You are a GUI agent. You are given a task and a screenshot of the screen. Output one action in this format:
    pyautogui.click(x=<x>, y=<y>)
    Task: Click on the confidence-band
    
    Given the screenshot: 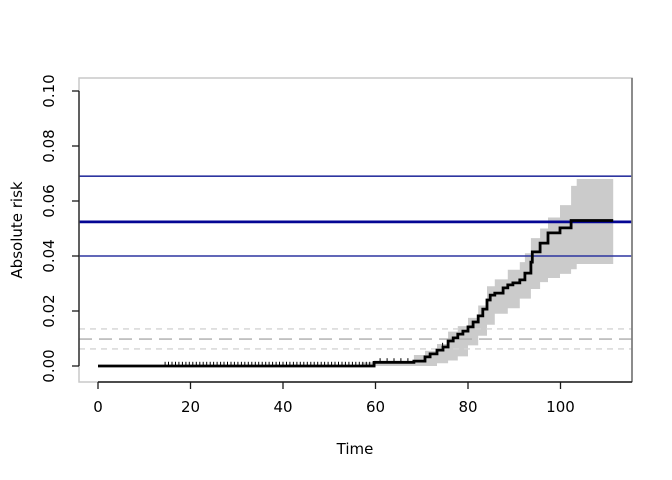 What is the action you would take?
    pyautogui.click(x=487, y=272)
    